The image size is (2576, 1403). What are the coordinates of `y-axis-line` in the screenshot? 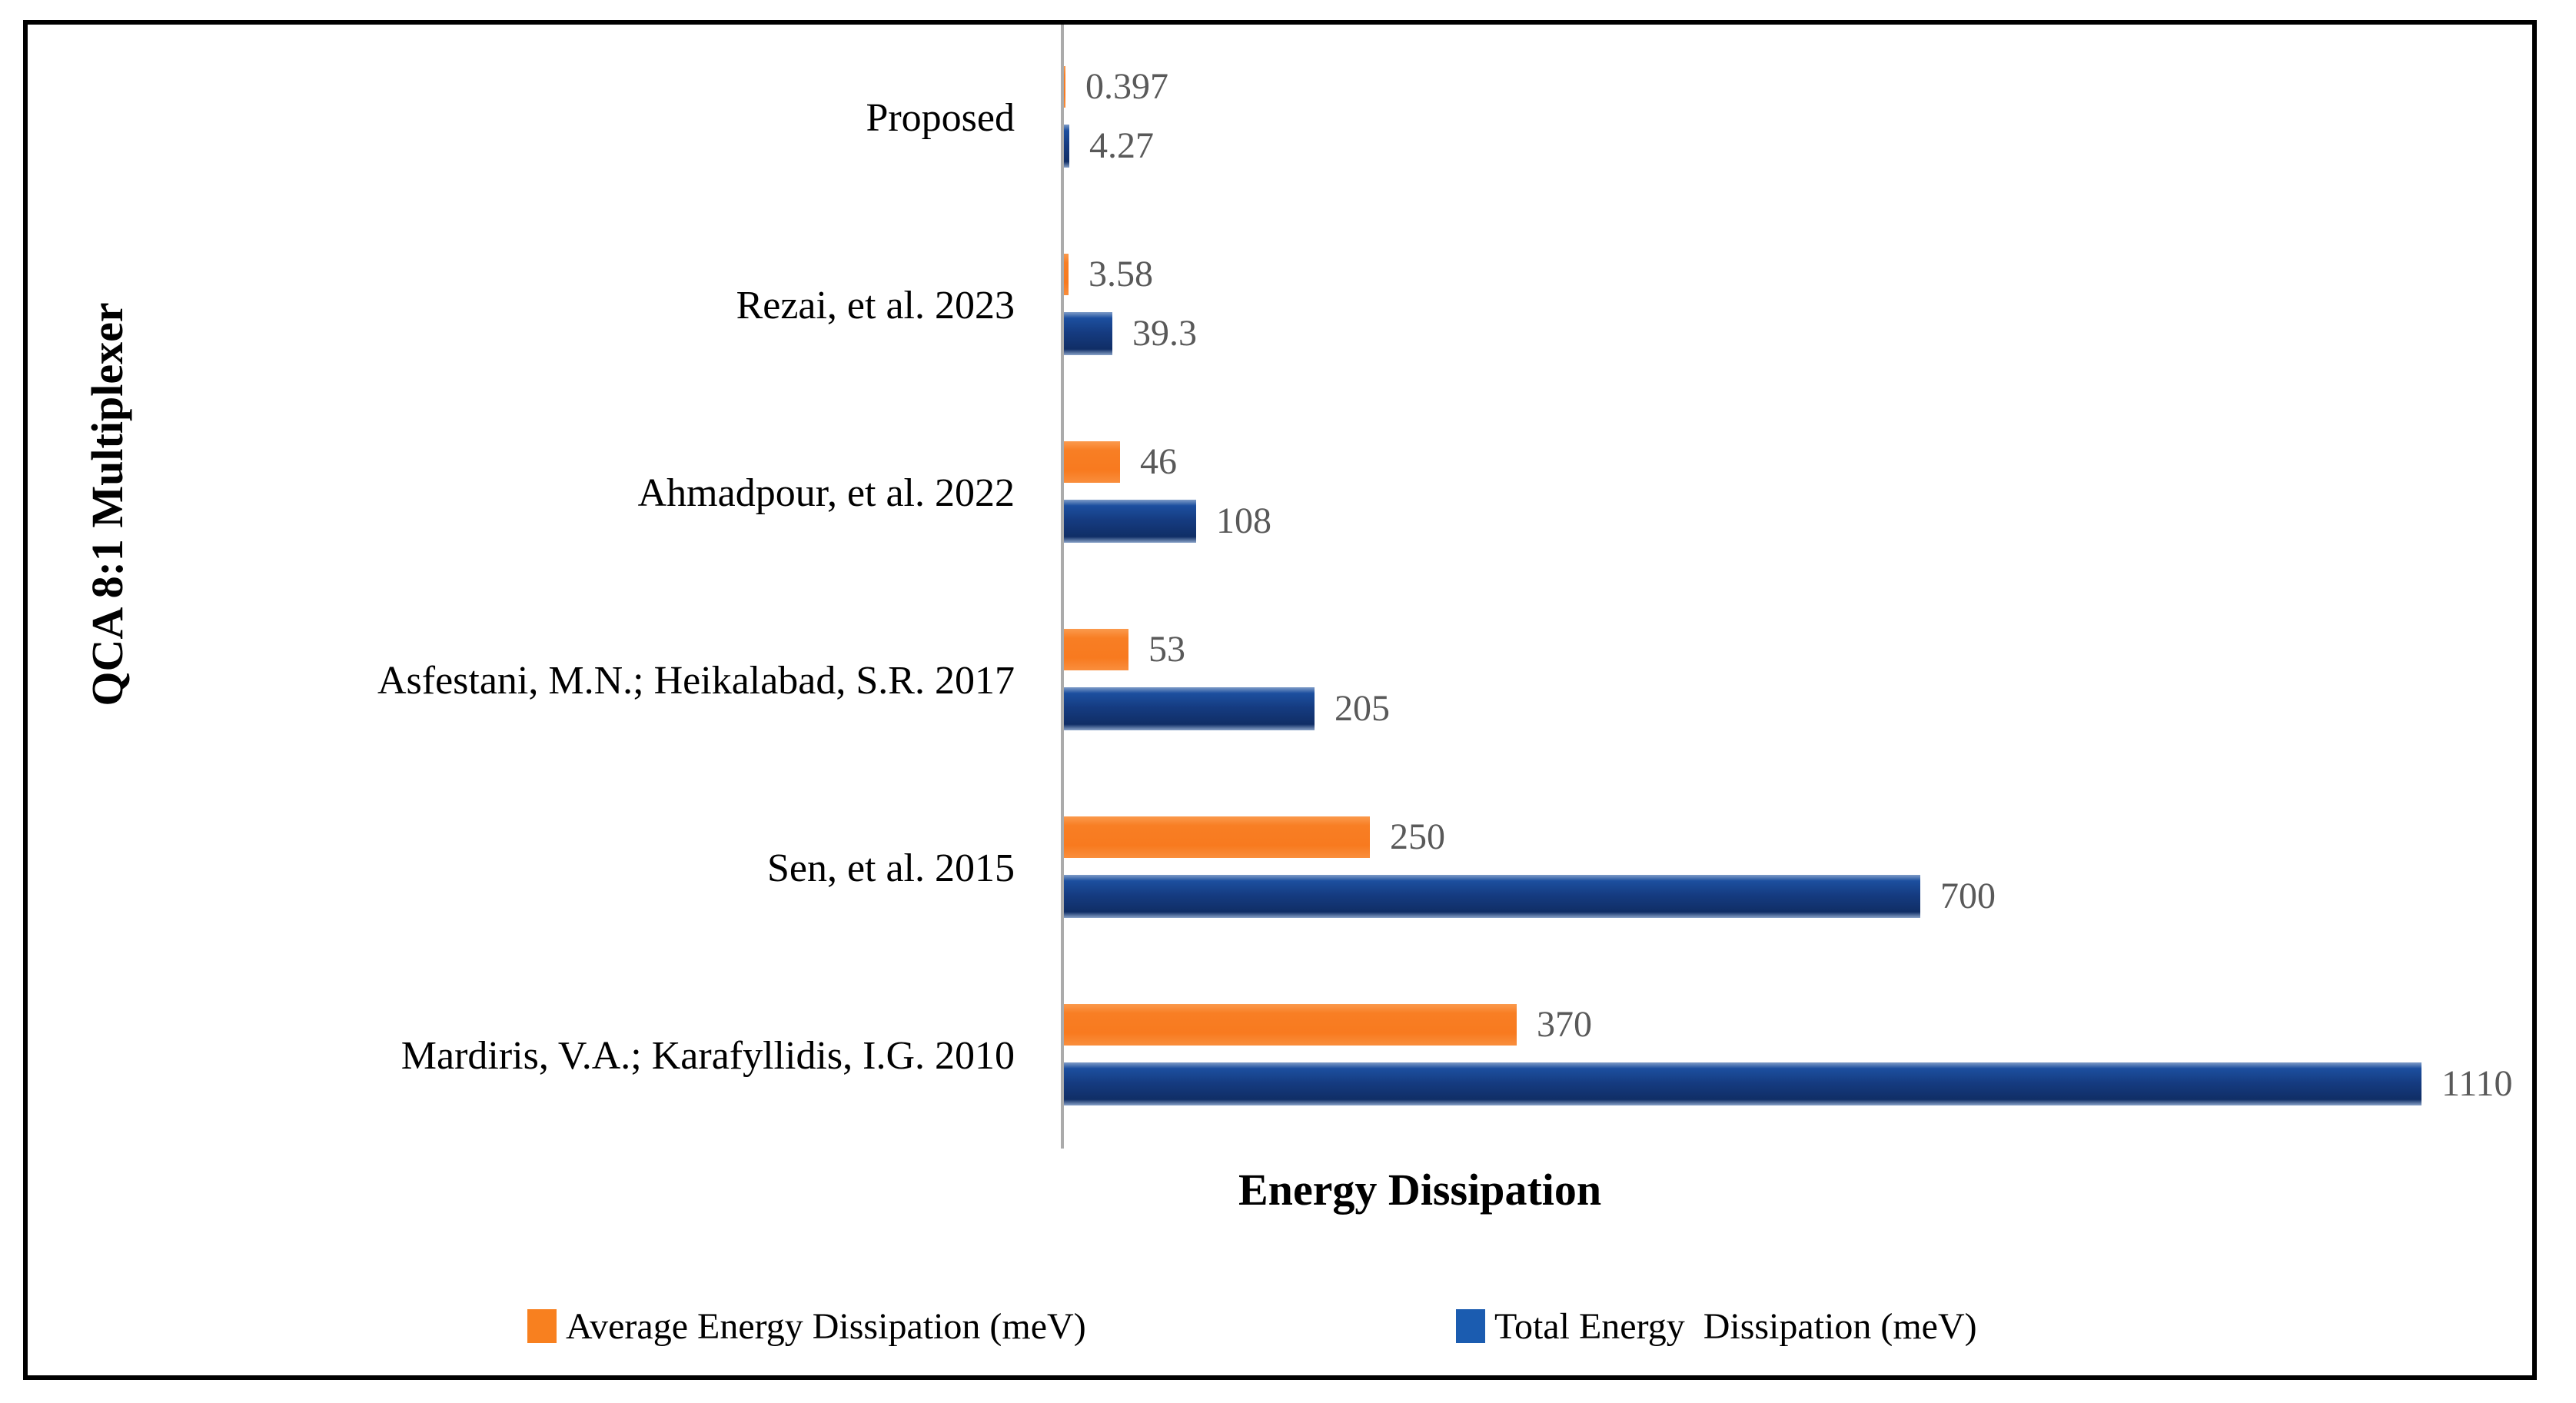 It's located at (1062, 587).